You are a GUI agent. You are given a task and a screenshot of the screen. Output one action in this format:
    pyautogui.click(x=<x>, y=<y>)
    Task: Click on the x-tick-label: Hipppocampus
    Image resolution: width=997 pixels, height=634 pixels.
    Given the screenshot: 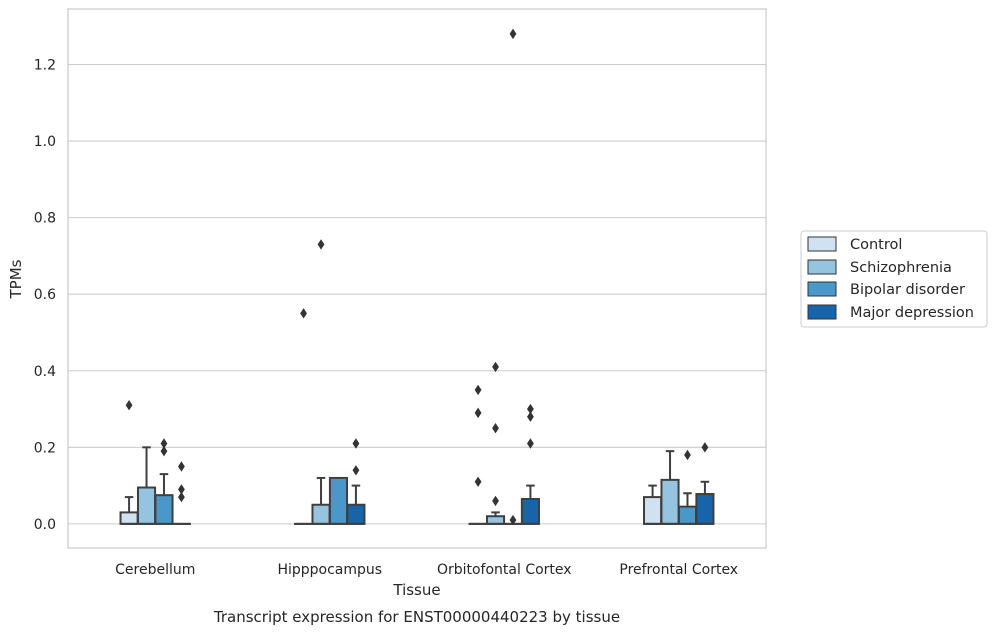 What is the action you would take?
    pyautogui.click(x=329, y=570)
    